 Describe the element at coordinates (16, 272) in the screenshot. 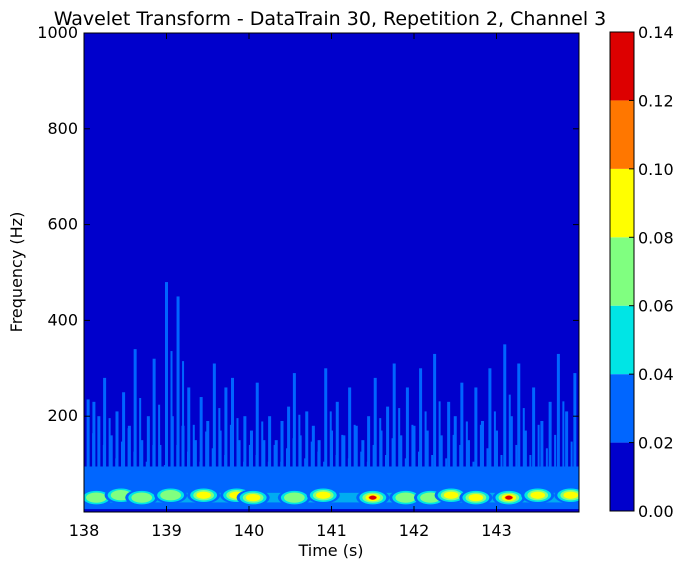

I see `y-axis-label: Frequency (Hz)` at that location.